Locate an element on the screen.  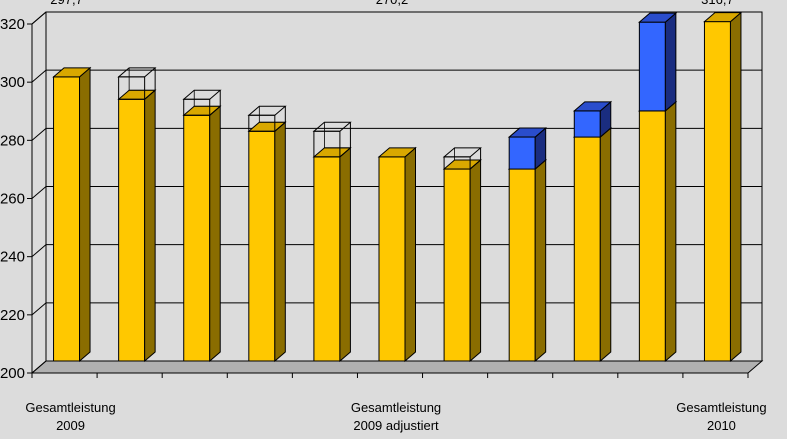
y-tick-label: 240 is located at coordinates (12, 257).